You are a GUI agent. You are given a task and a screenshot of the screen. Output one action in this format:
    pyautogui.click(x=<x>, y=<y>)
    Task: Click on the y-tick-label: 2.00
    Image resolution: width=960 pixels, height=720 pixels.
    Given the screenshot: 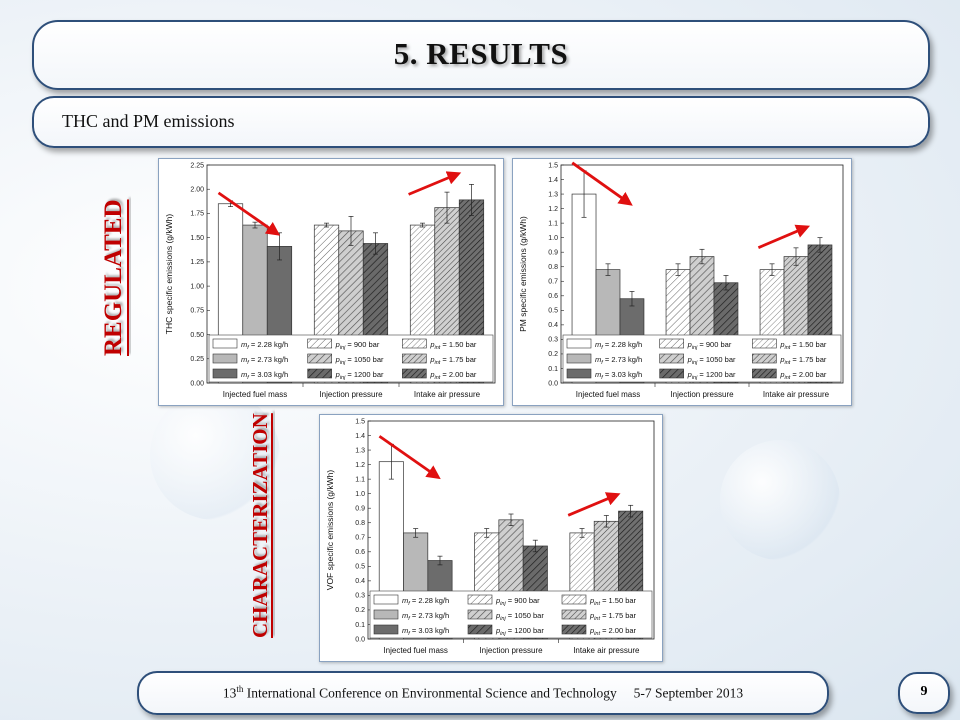 What is the action you would take?
    pyautogui.click(x=197, y=190)
    